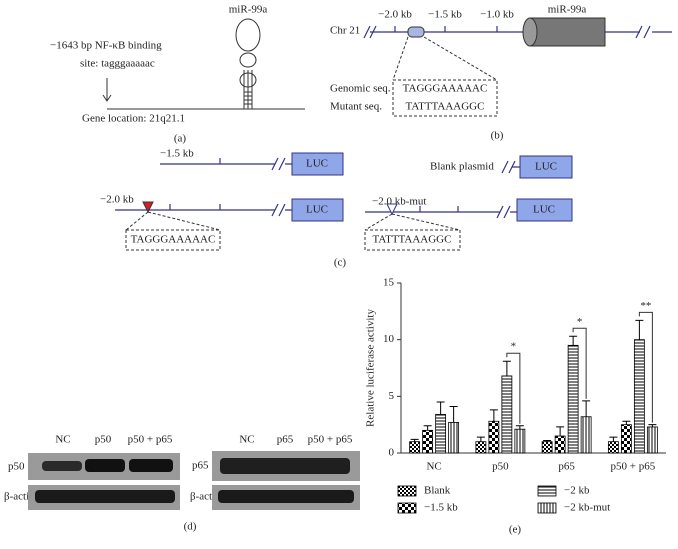 The width and height of the screenshot is (678, 549). I want to click on legend-label: −1.5 kb, so click(441, 508).